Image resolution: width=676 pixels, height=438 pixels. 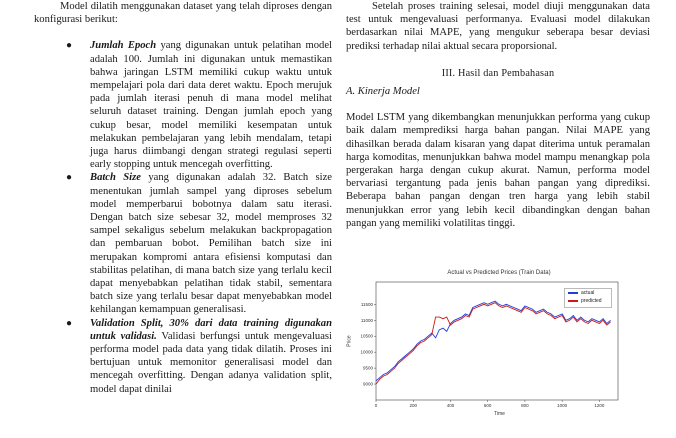 I want to click on legend-swatch-predicted, so click(x=573, y=301).